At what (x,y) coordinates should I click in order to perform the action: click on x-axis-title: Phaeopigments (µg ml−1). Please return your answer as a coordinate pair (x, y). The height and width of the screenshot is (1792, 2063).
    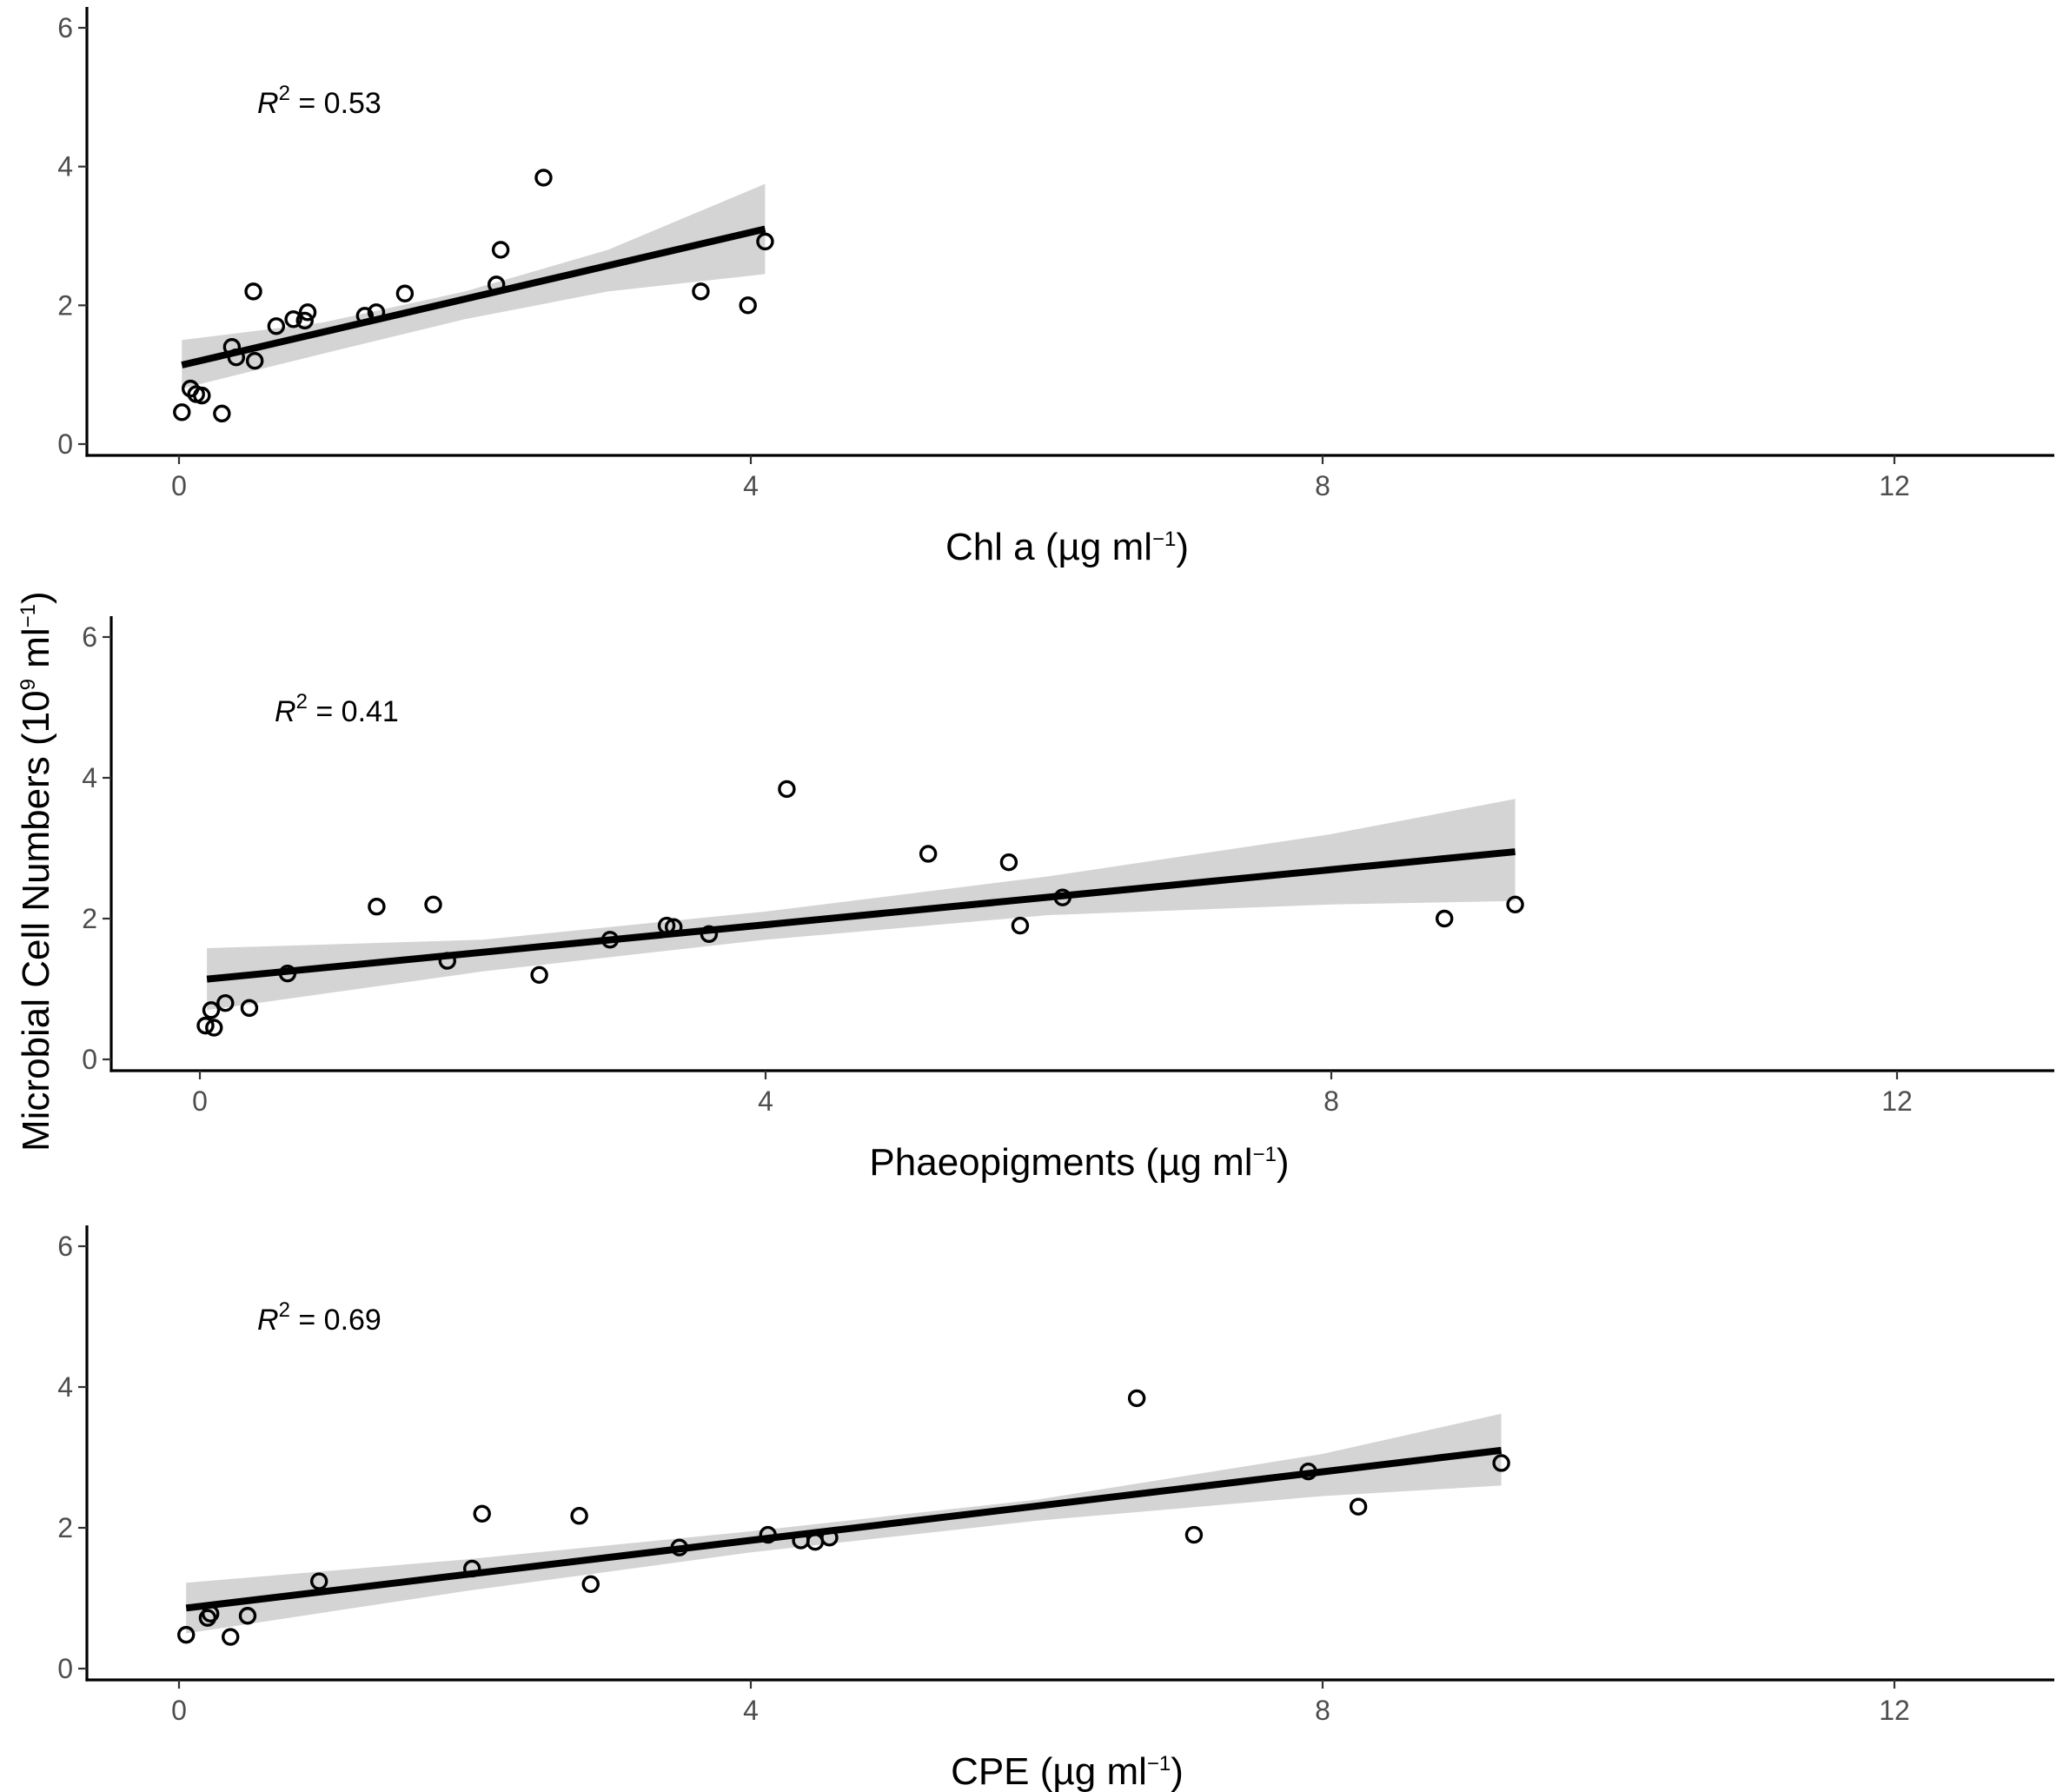
    Looking at the image, I should click on (1079, 1162).